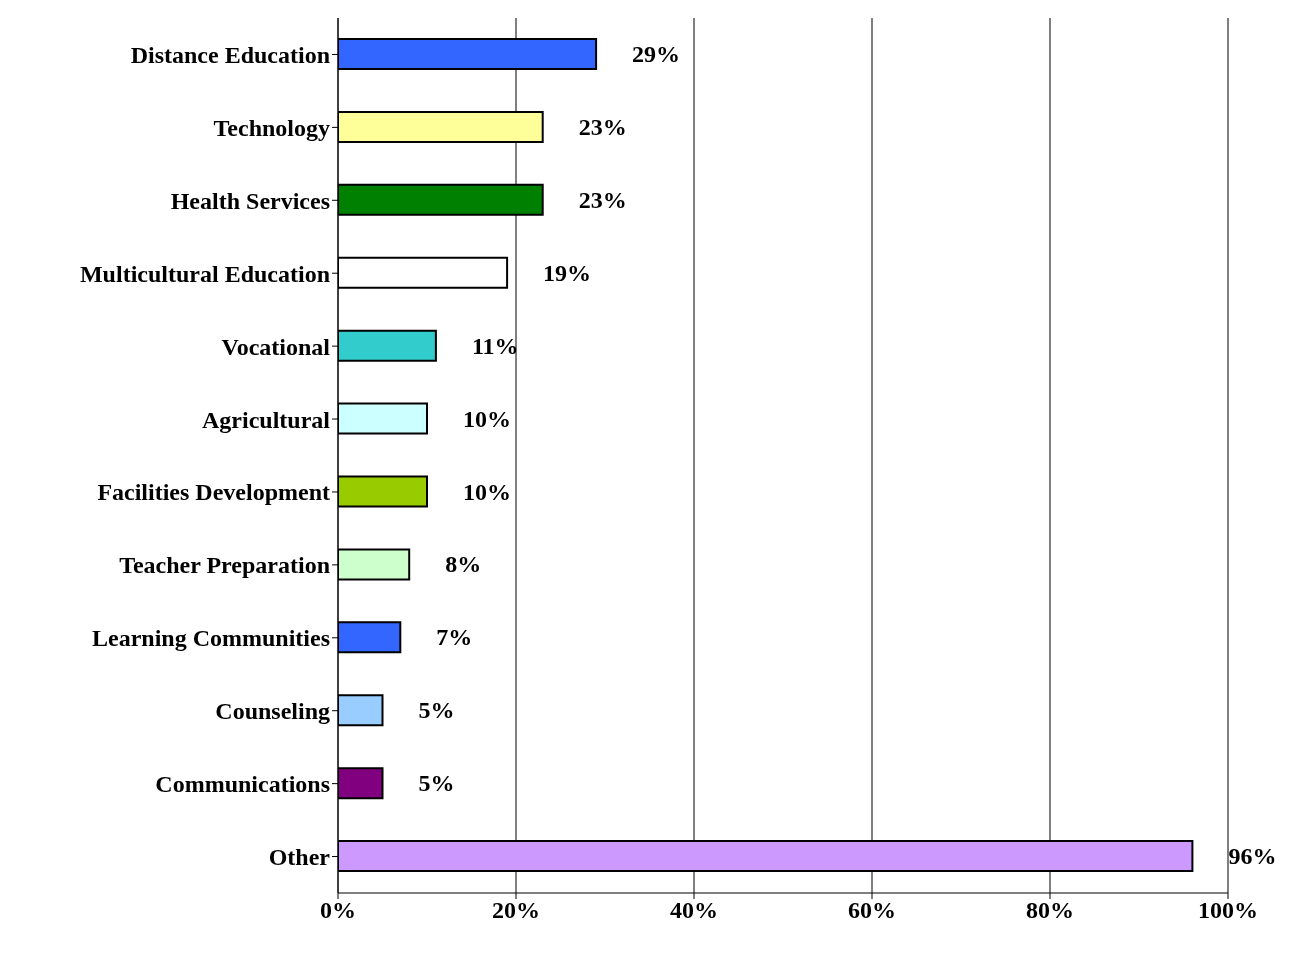 The width and height of the screenshot is (1304, 961). I want to click on y-tick-label: Vocational, so click(276, 346).